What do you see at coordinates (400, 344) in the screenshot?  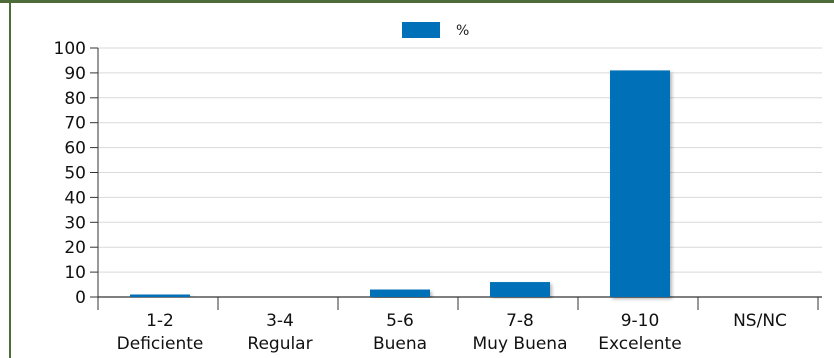 I see `x-tick-label: Buena` at bounding box center [400, 344].